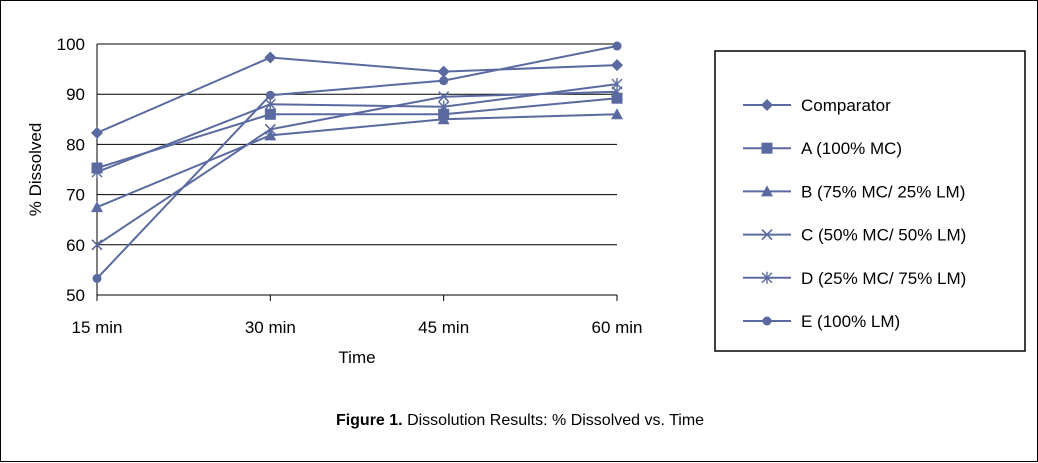 The image size is (1038, 463). I want to click on legend-item: C (50% MC/ 50% LM), so click(854, 235).